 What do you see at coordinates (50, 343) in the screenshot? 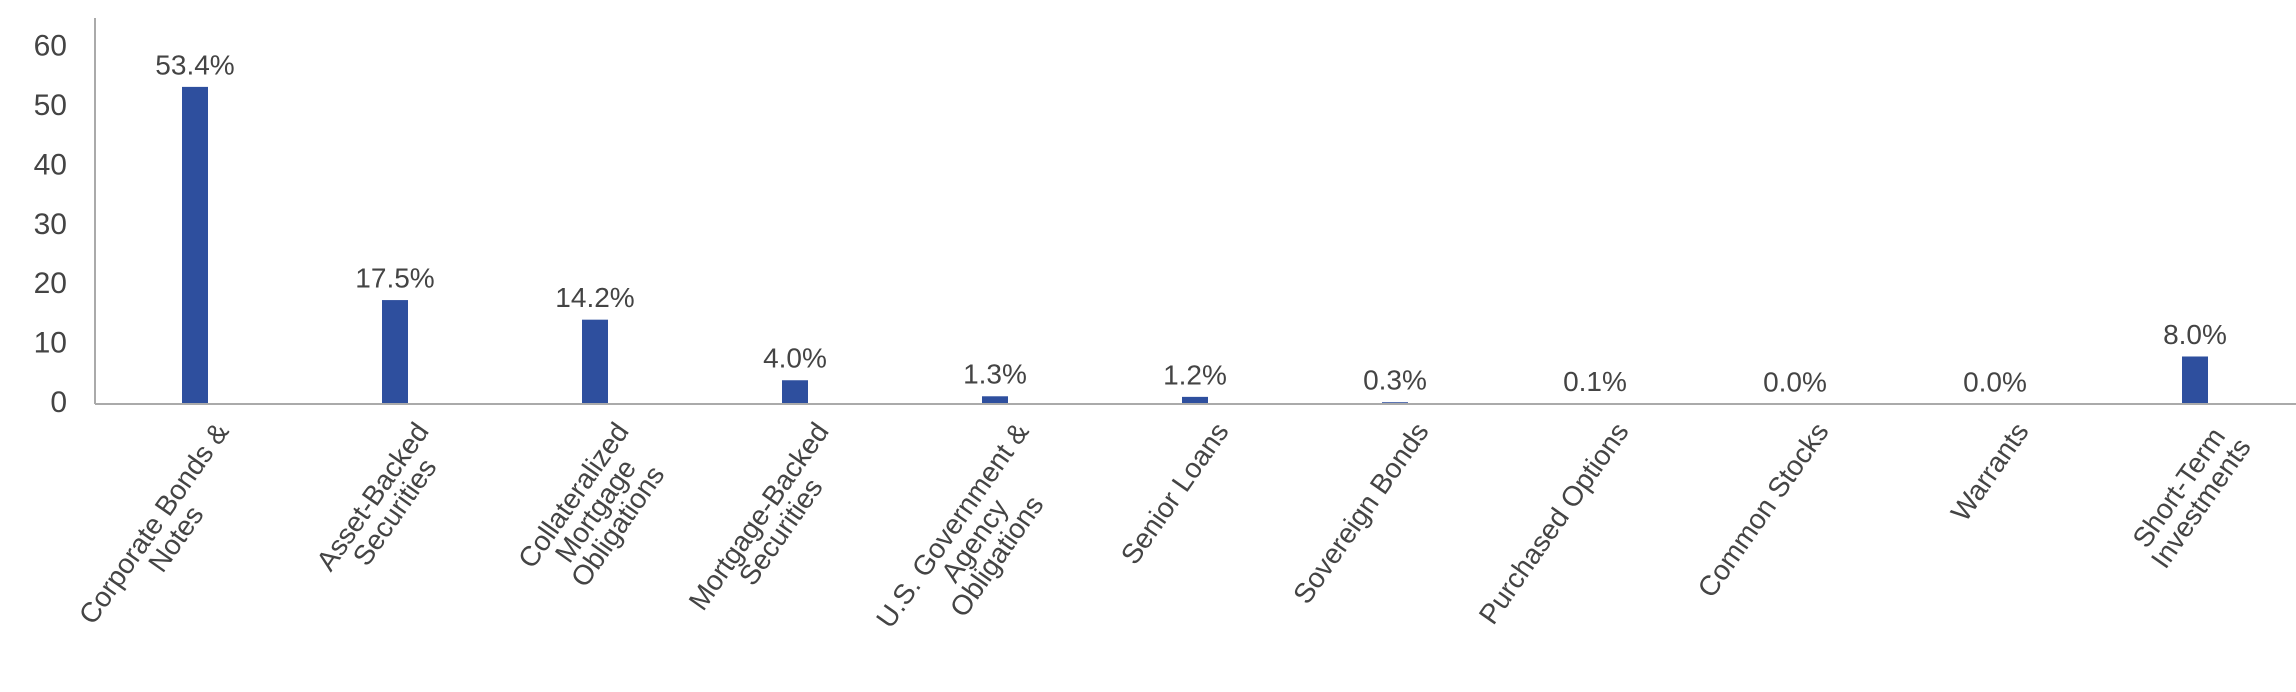
I see `y-tick-label: 10` at bounding box center [50, 343].